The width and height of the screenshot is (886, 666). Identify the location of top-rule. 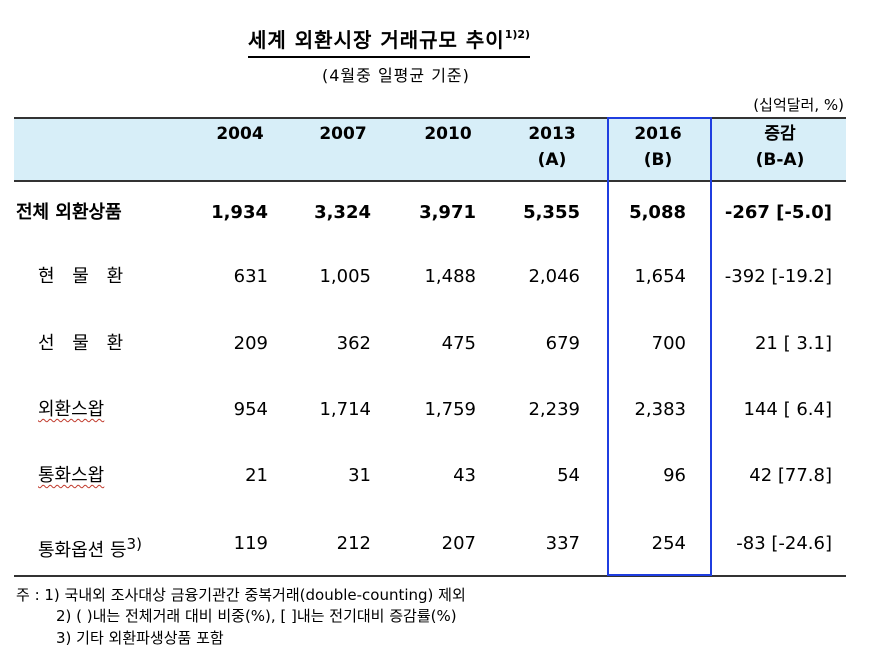
(430, 118).